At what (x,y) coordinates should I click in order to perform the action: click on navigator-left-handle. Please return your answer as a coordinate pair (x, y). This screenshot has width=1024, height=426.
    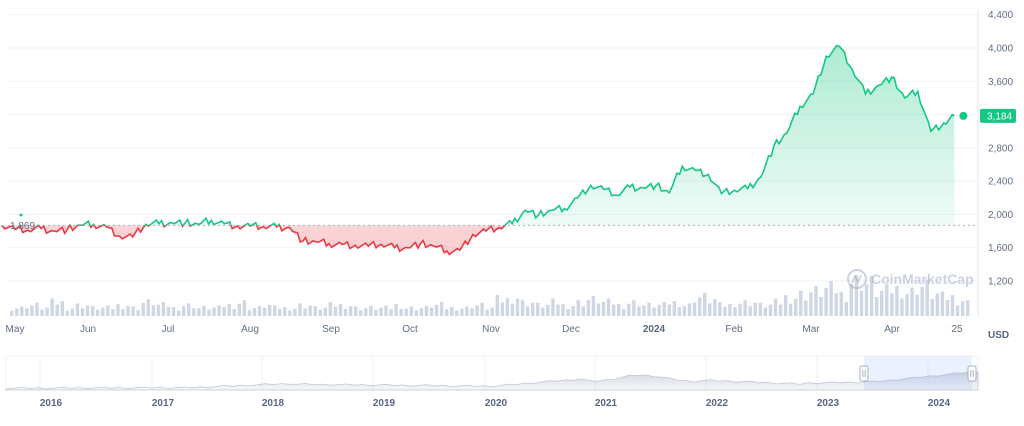
    Looking at the image, I should click on (864, 373).